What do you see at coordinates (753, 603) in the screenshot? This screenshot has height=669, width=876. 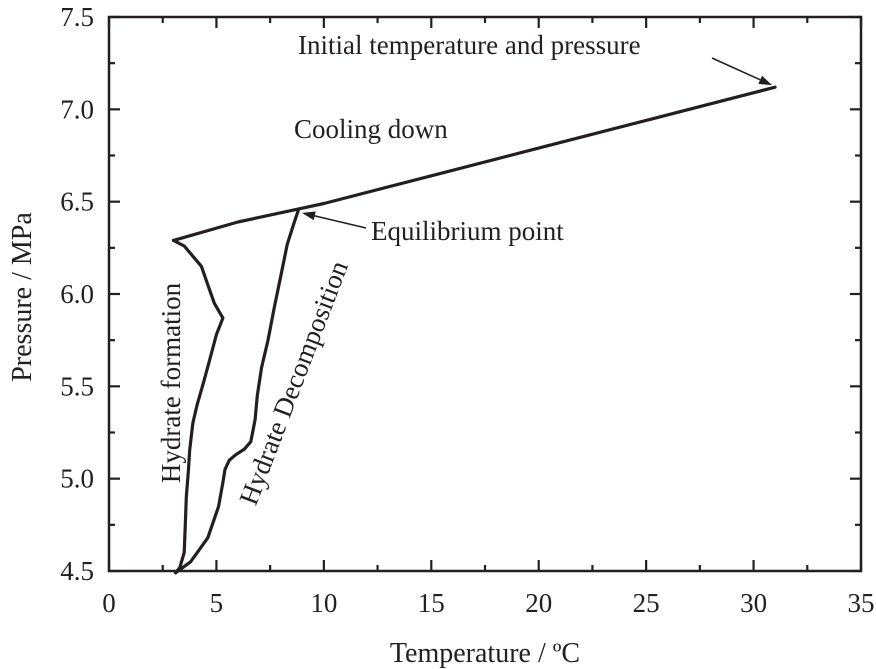 I see `x-tick-label: 30` at bounding box center [753, 603].